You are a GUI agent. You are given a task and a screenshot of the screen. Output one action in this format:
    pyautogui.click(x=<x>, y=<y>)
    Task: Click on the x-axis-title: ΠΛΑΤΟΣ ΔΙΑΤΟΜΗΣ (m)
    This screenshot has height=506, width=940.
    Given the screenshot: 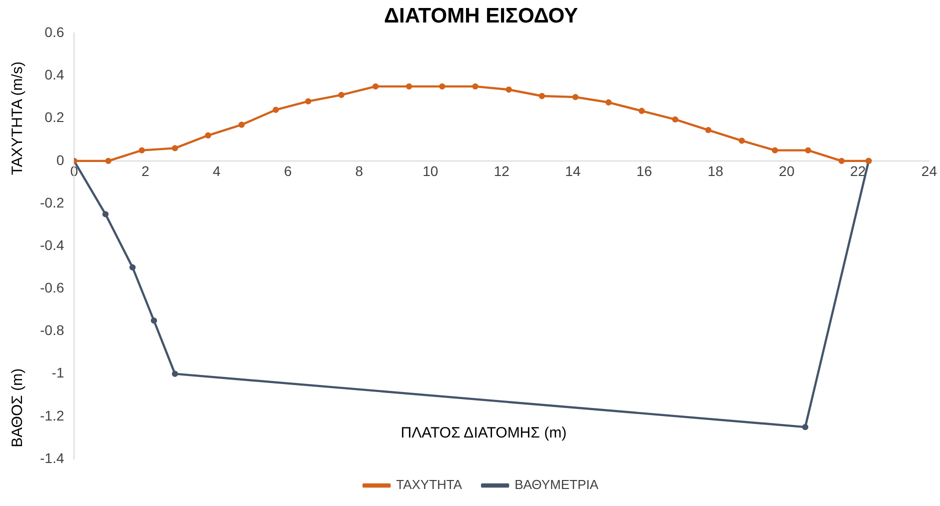 What is the action you would take?
    pyautogui.click(x=483, y=433)
    